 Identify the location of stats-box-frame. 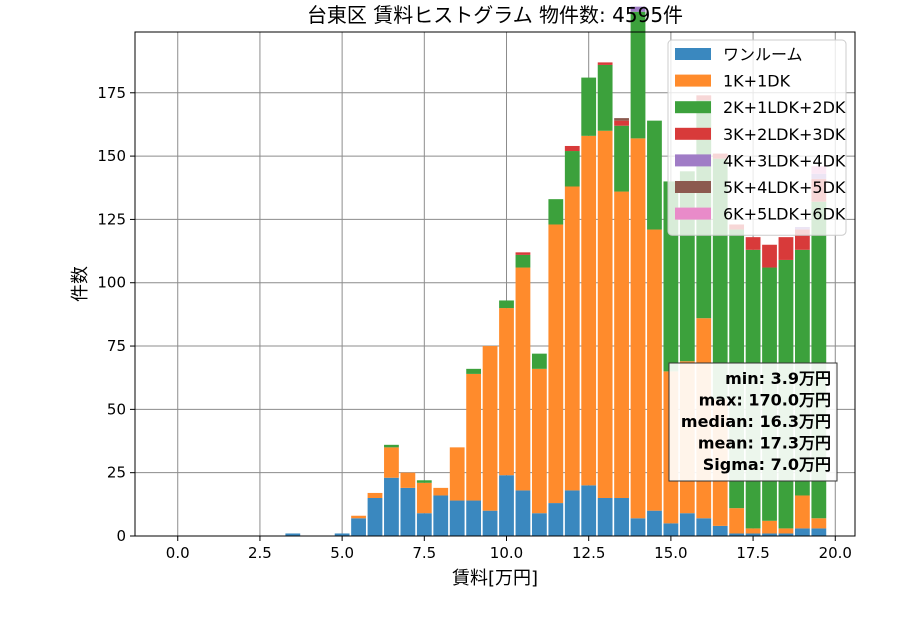
(753, 422).